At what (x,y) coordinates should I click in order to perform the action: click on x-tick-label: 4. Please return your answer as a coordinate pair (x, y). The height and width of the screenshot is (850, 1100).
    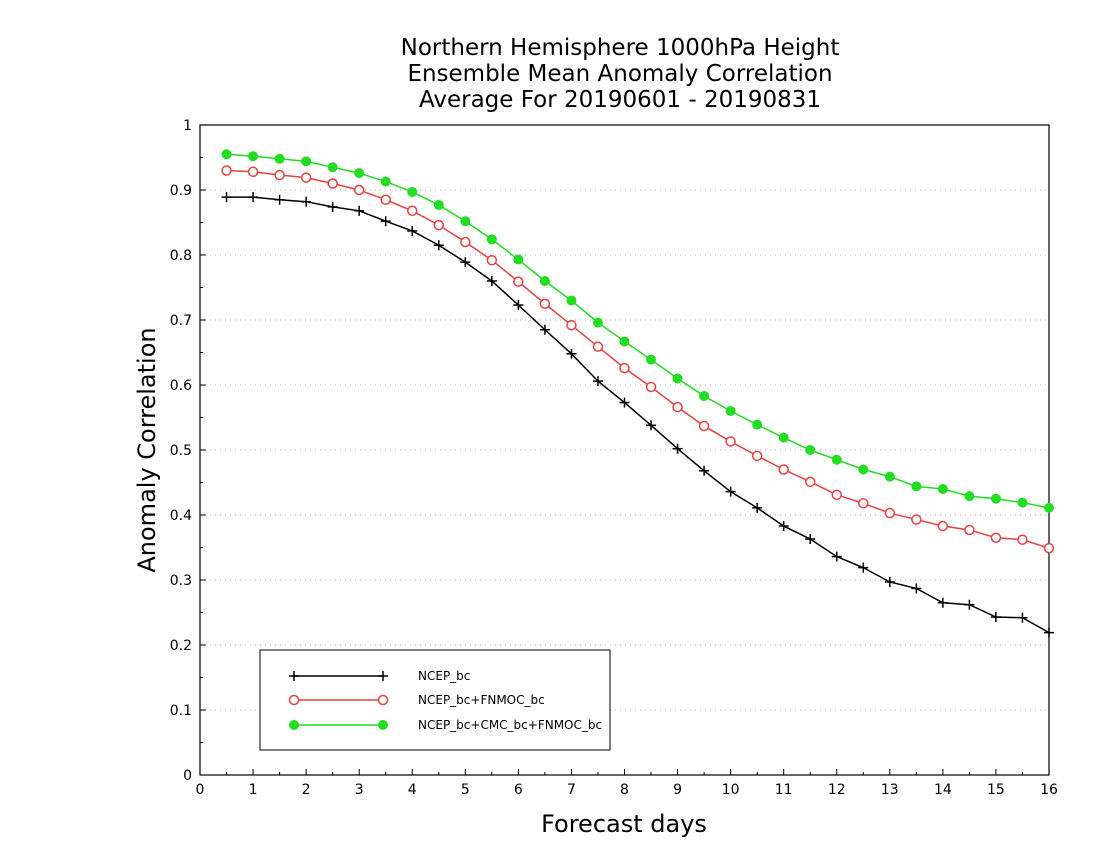
    Looking at the image, I should click on (412, 790).